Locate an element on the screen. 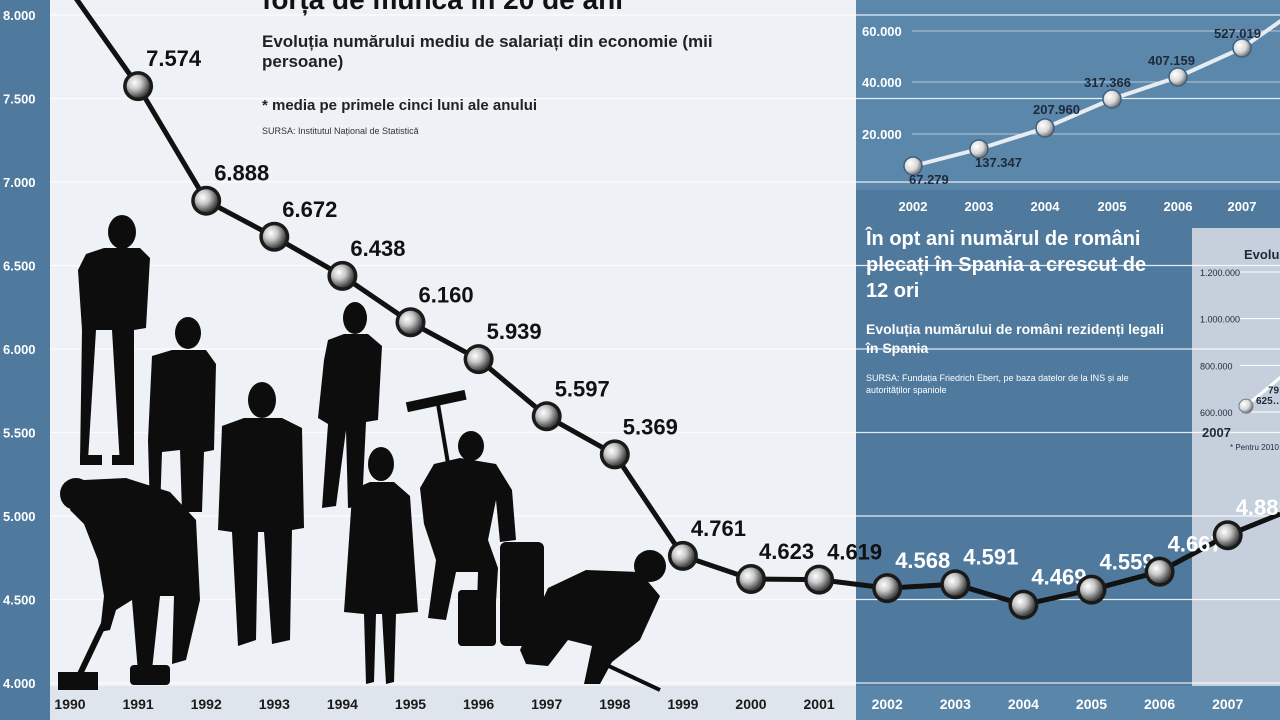 The height and width of the screenshot is (720, 1280). x-tick-label: 2001 is located at coordinates (819, 704).